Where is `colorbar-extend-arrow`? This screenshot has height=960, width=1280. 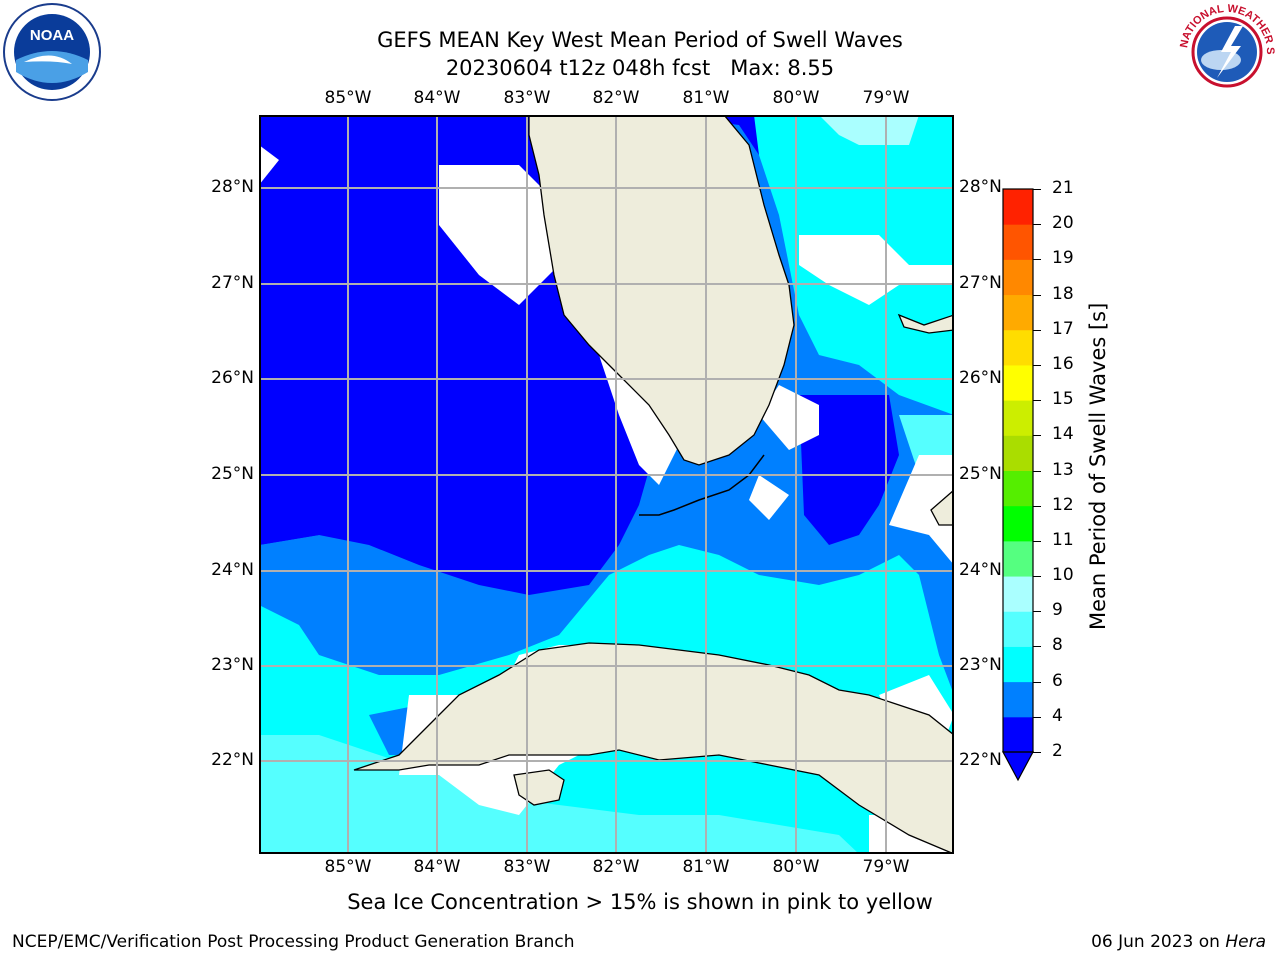
colorbar-extend-arrow is located at coordinates (1018, 766).